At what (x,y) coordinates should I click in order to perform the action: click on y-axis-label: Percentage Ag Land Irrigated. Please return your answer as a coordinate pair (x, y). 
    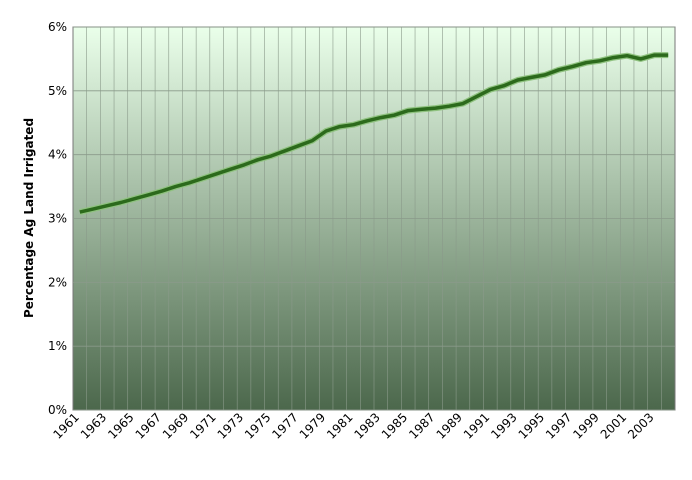
    Looking at the image, I should click on (29, 218).